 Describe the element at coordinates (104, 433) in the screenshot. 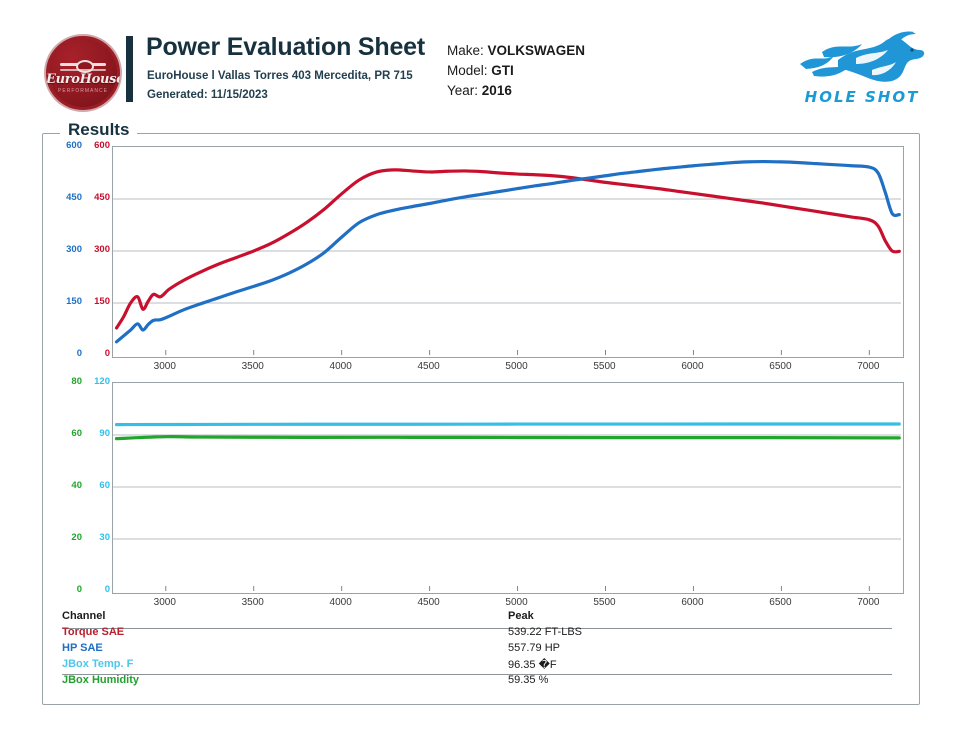

I see `y-axis-tick-label: 90` at that location.